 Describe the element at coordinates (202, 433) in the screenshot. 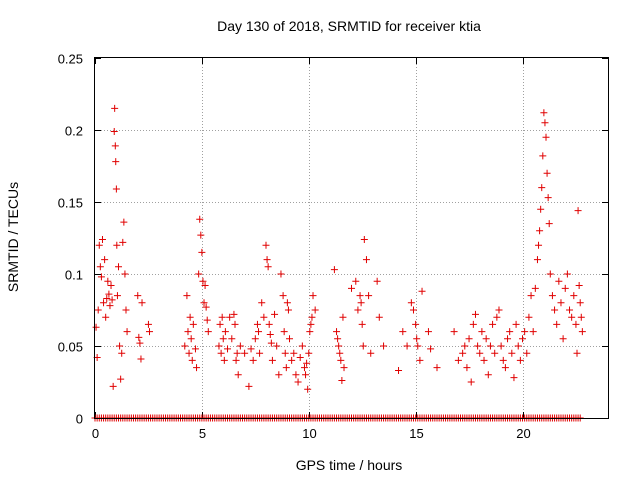

I see `x-tick-label: 5` at that location.